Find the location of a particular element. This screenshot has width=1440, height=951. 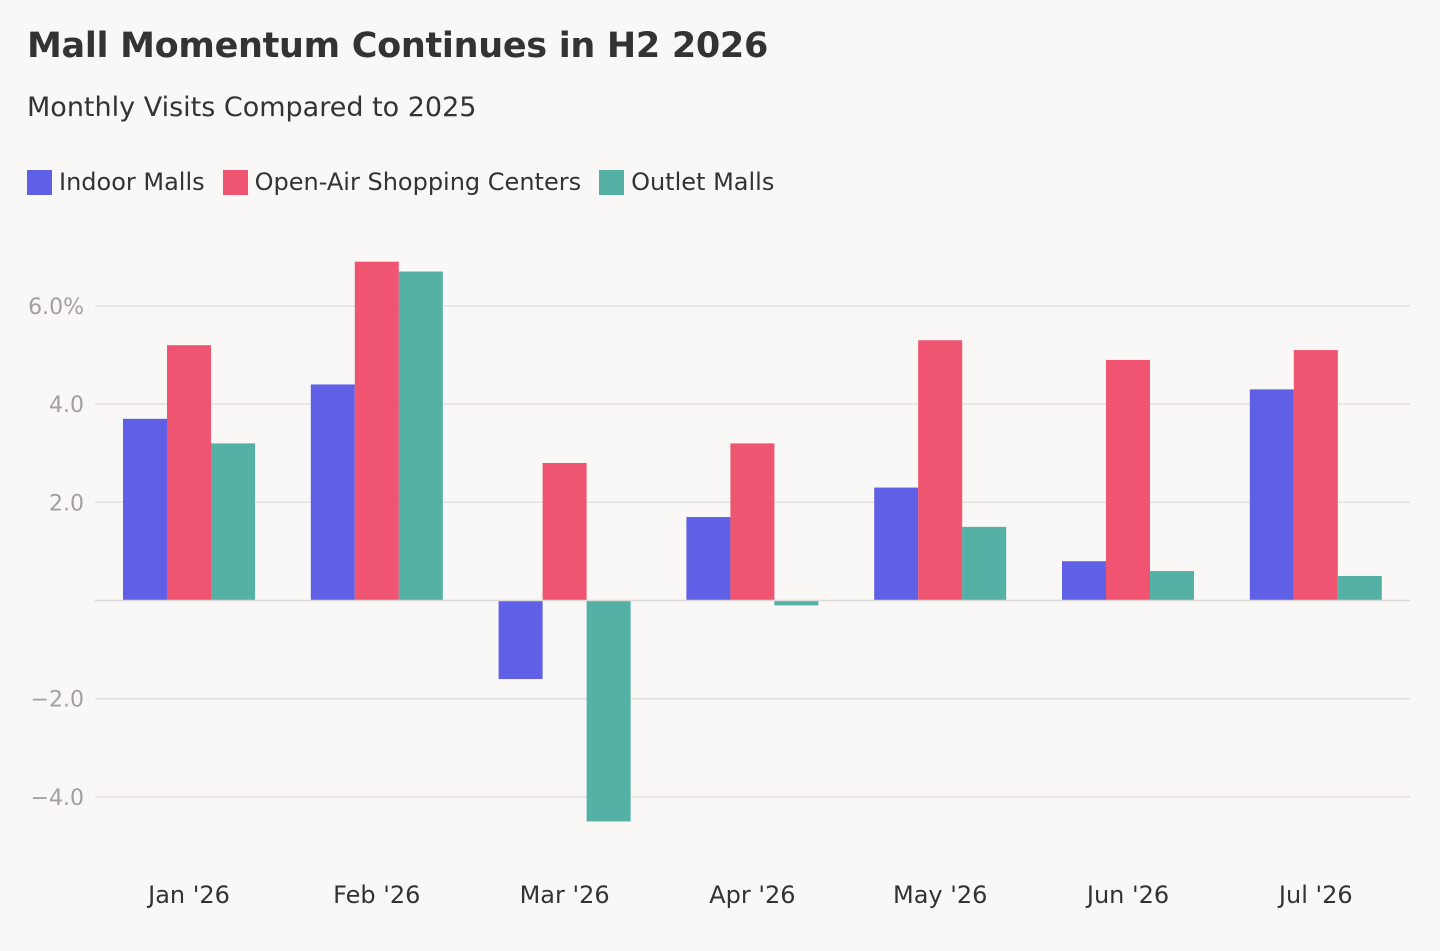

legend-swatch-open-air-shopping-centers is located at coordinates (235, 182).